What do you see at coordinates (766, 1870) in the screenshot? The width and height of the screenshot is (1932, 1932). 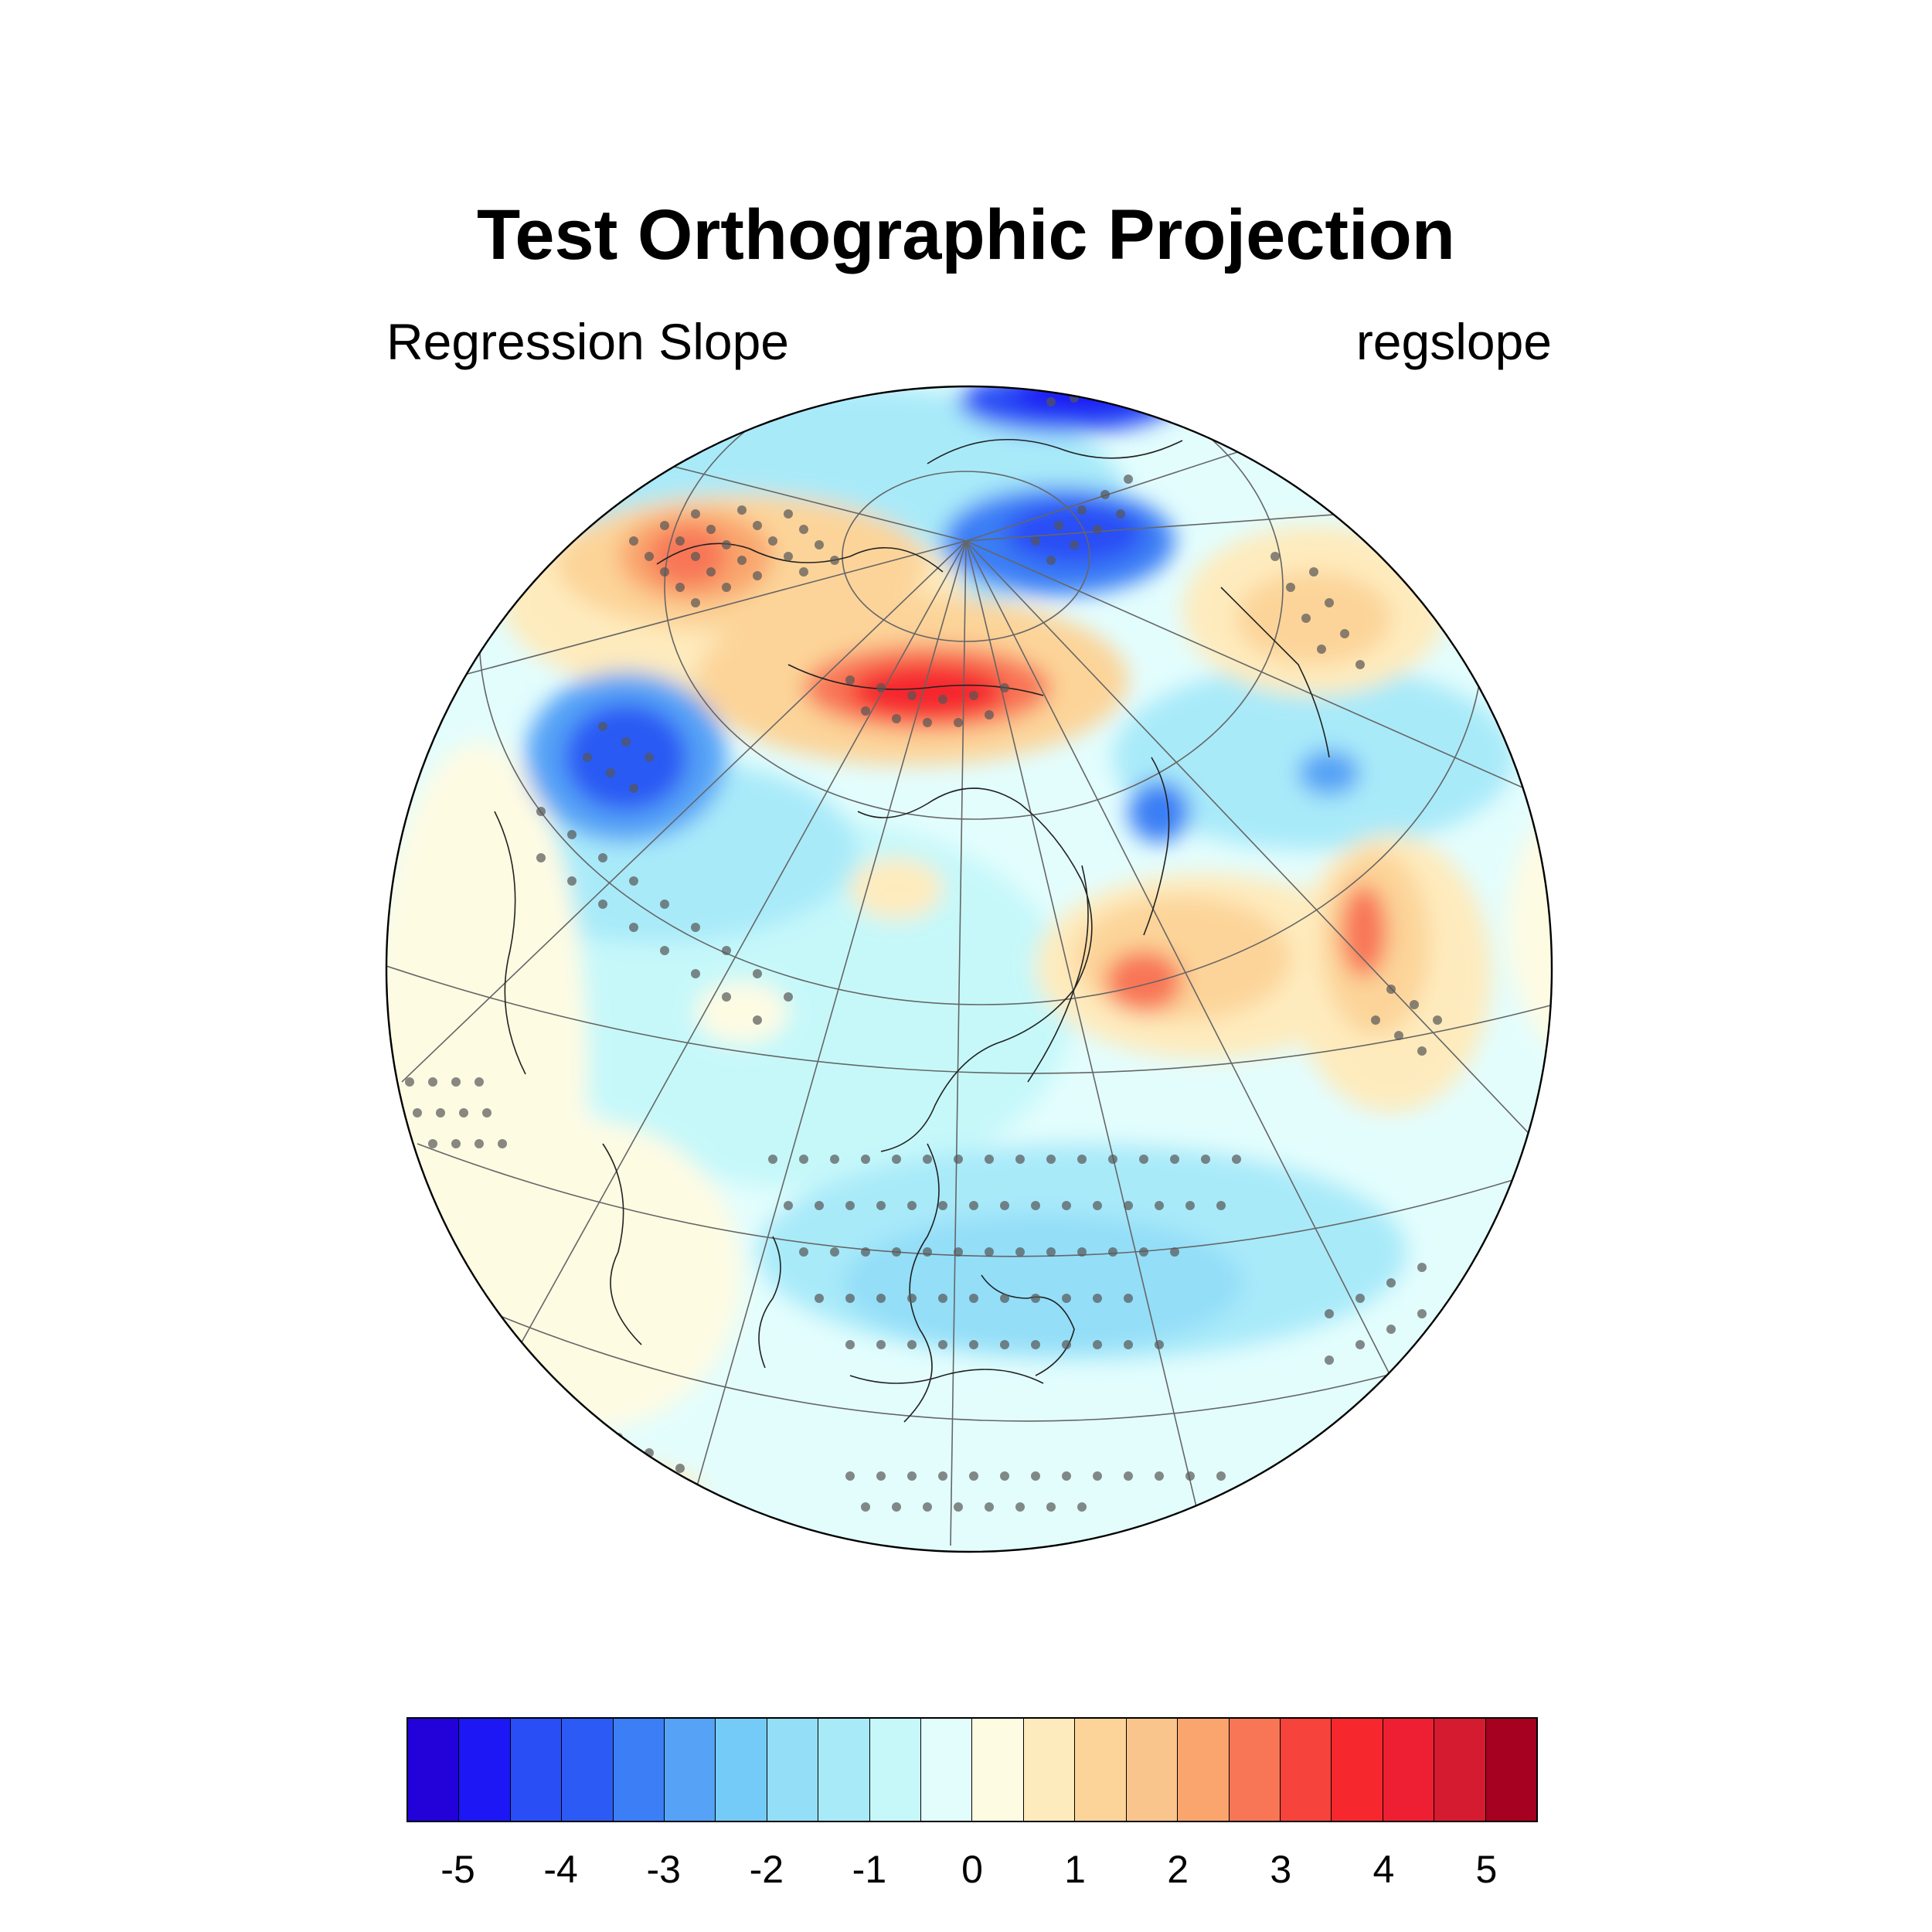 I see `colorbar-tick-label: -2` at bounding box center [766, 1870].